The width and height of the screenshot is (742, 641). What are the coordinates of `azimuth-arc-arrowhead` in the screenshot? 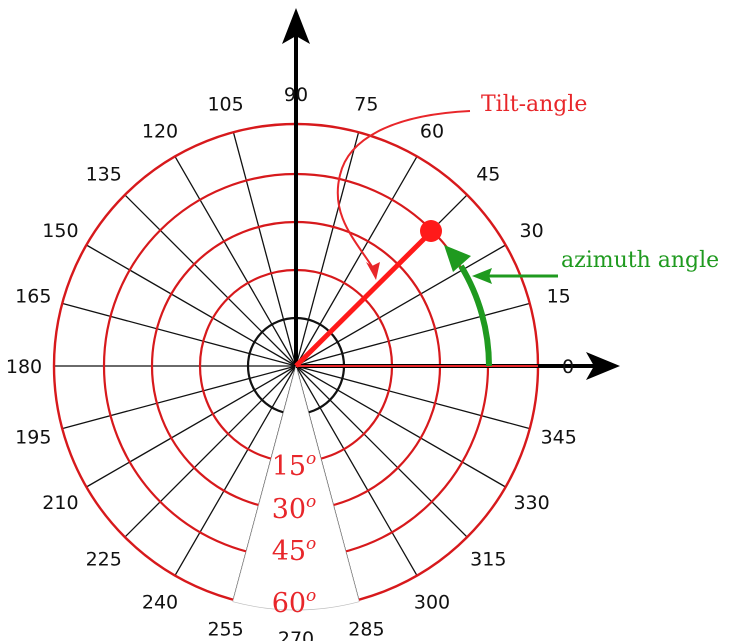 It's located at (457, 258).